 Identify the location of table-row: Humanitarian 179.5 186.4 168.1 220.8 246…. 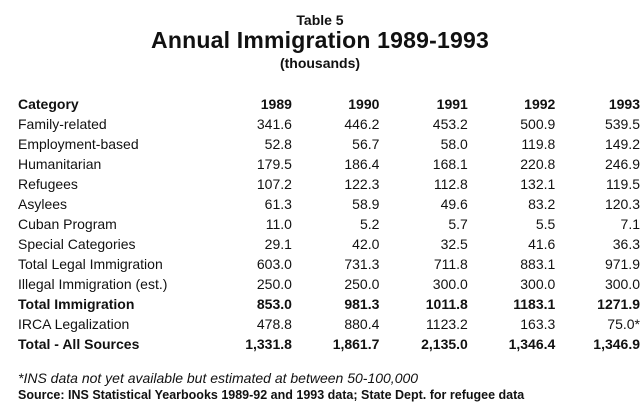
(329, 164).